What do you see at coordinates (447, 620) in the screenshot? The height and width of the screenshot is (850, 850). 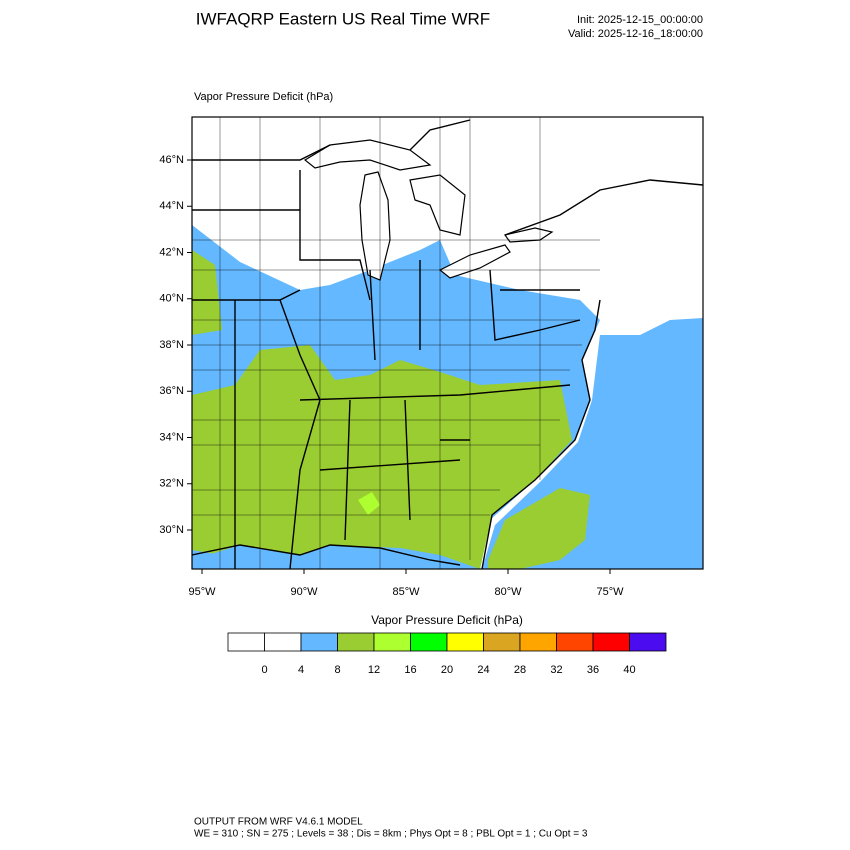 I see `colorbar-title: Vapor Pressure Deficit (hPa)` at bounding box center [447, 620].